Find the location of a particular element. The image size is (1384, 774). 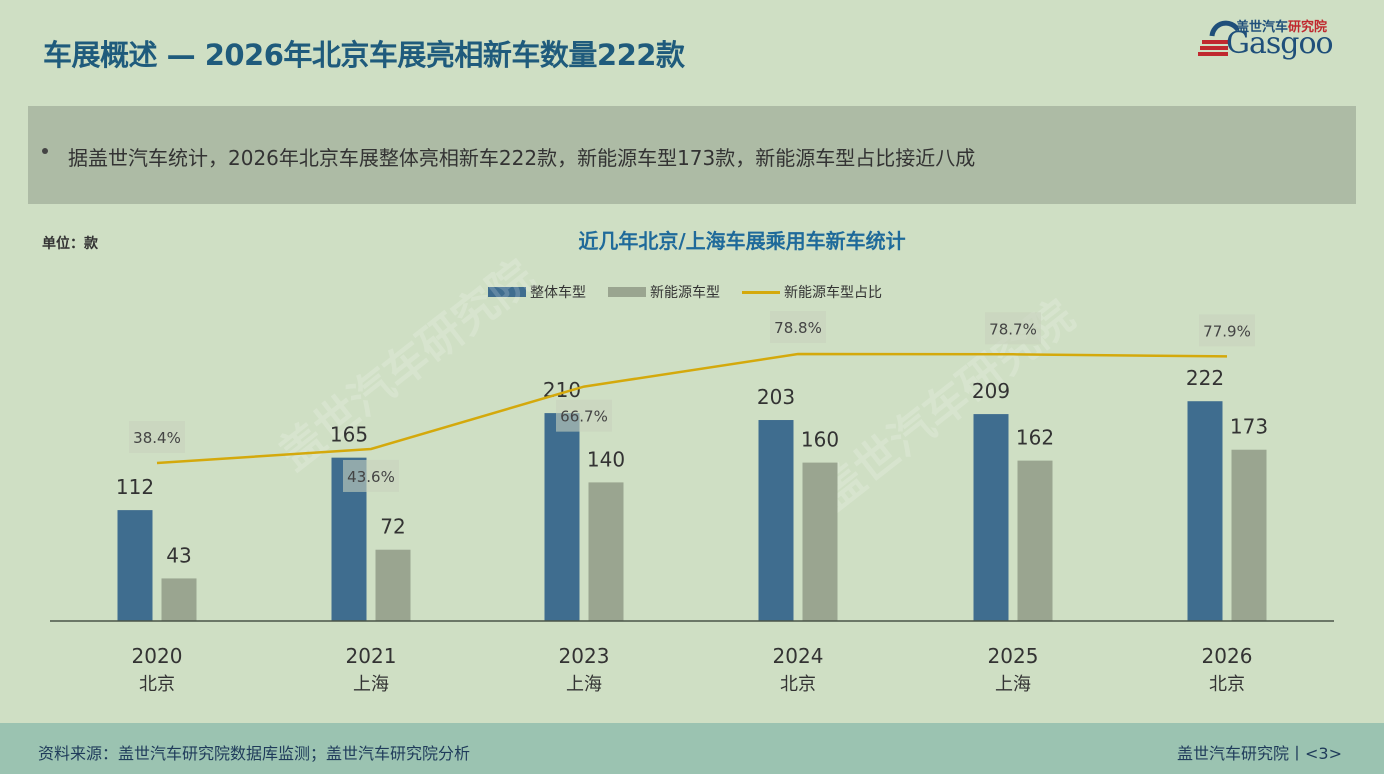

bar-nev-label: 43 is located at coordinates (178, 555).